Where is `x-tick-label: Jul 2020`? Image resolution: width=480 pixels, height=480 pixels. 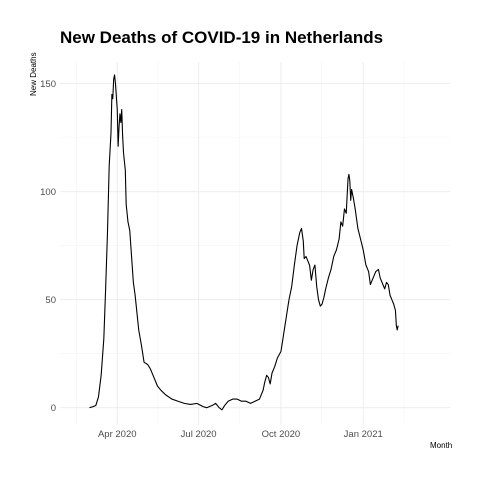
x-tick-label: Jul 2020 is located at coordinates (199, 434).